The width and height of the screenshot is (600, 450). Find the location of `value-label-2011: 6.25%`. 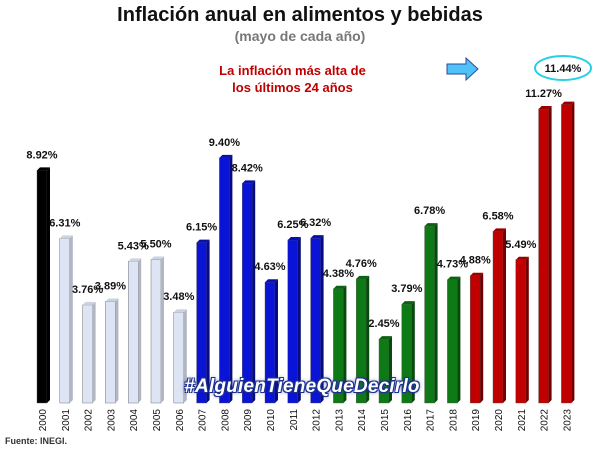

value-label-2011: 6.25% is located at coordinates (292, 225).